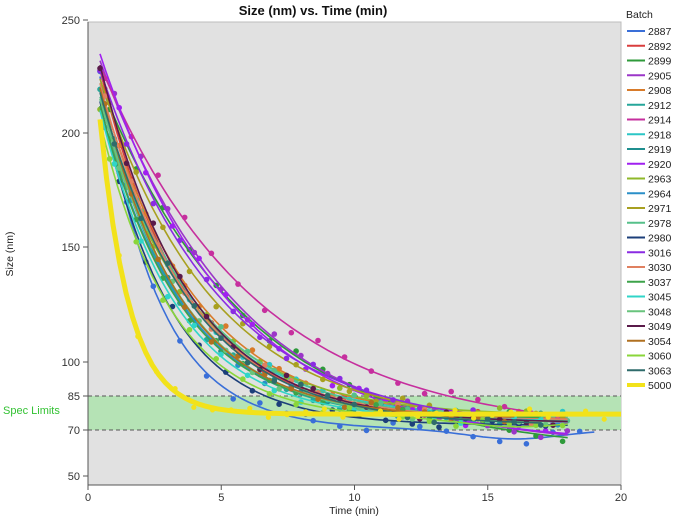 The image size is (694, 525). What do you see at coordinates (649, 298) in the screenshot?
I see `legend-item-3045: 3045` at bounding box center [649, 298].